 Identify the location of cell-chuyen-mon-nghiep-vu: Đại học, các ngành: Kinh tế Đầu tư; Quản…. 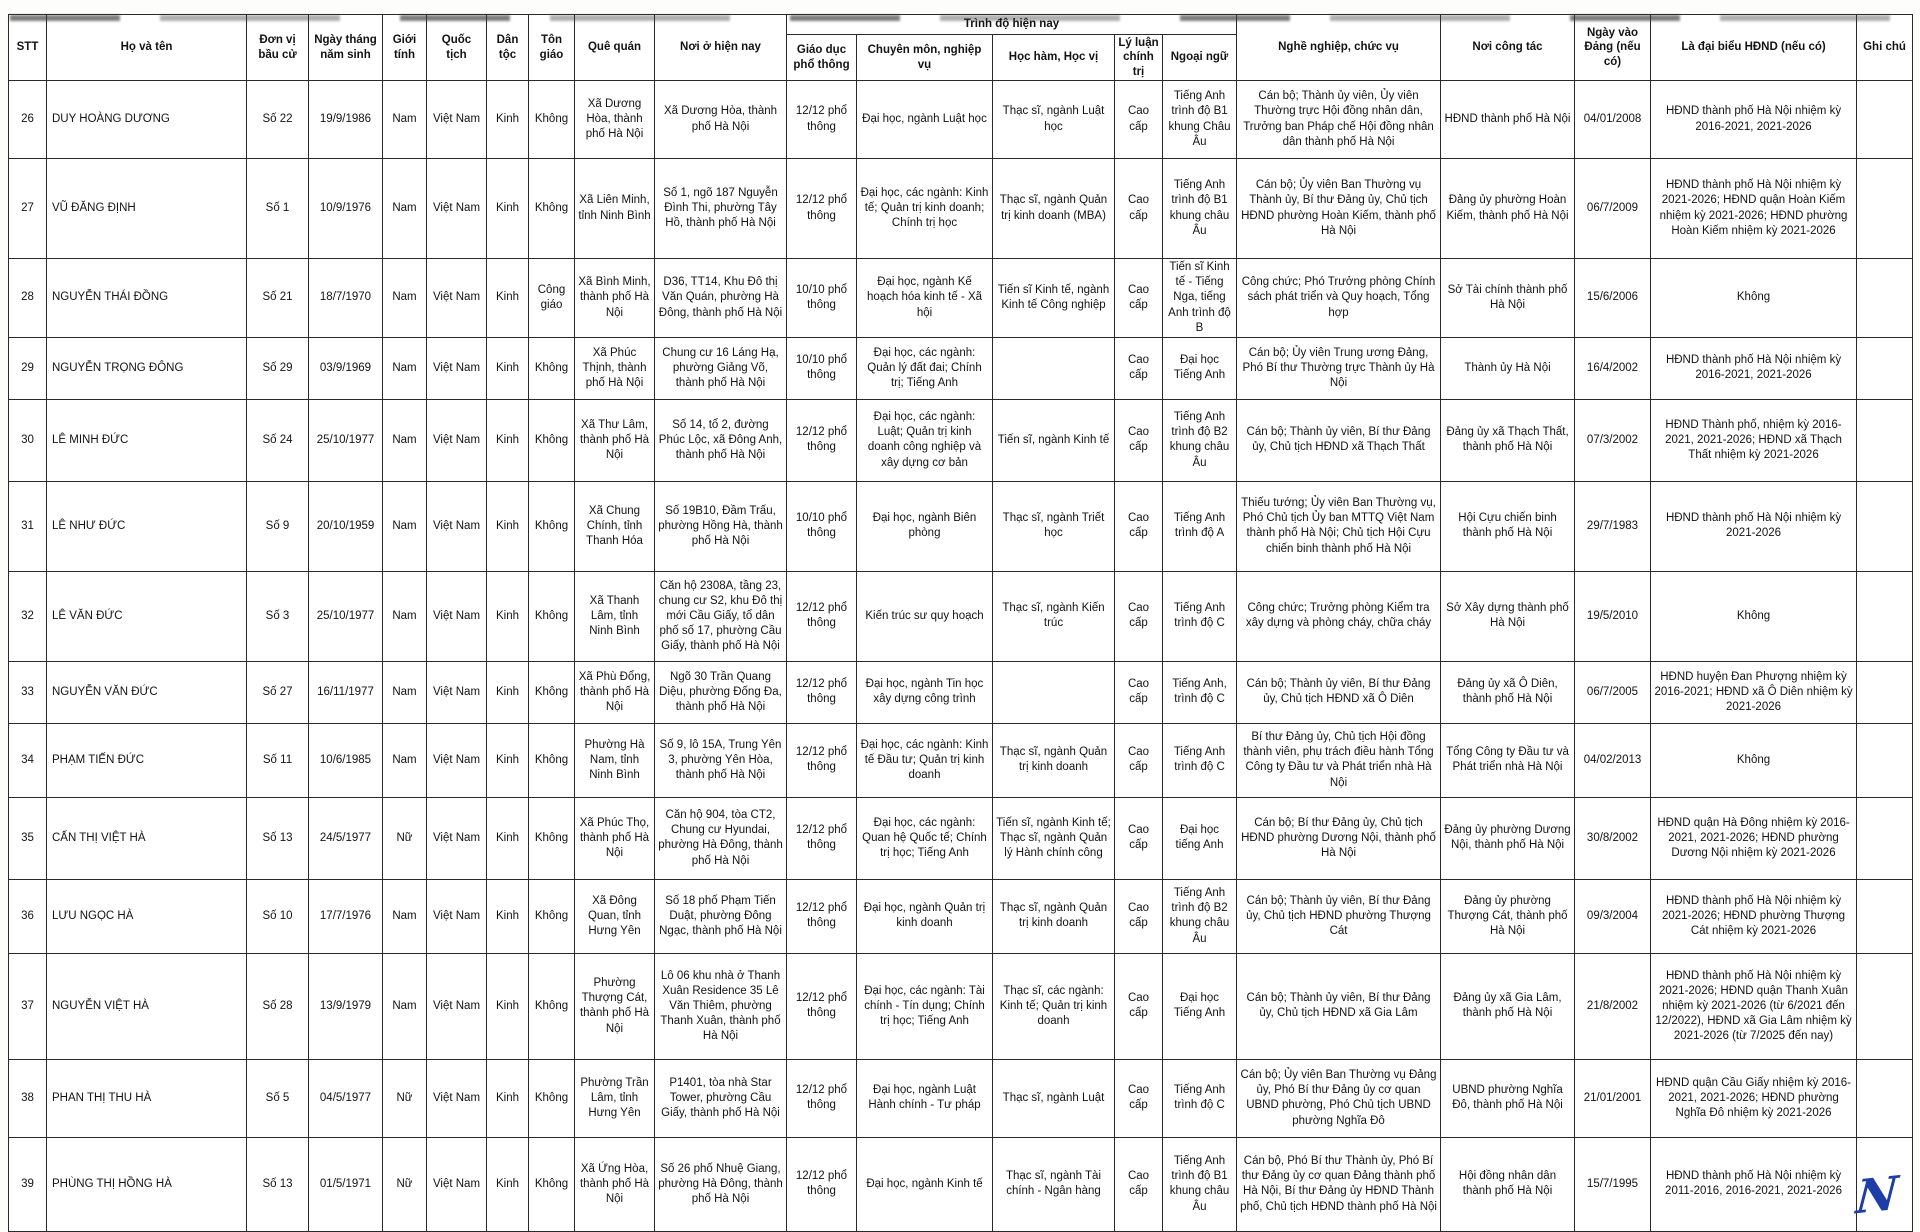
(924, 760).